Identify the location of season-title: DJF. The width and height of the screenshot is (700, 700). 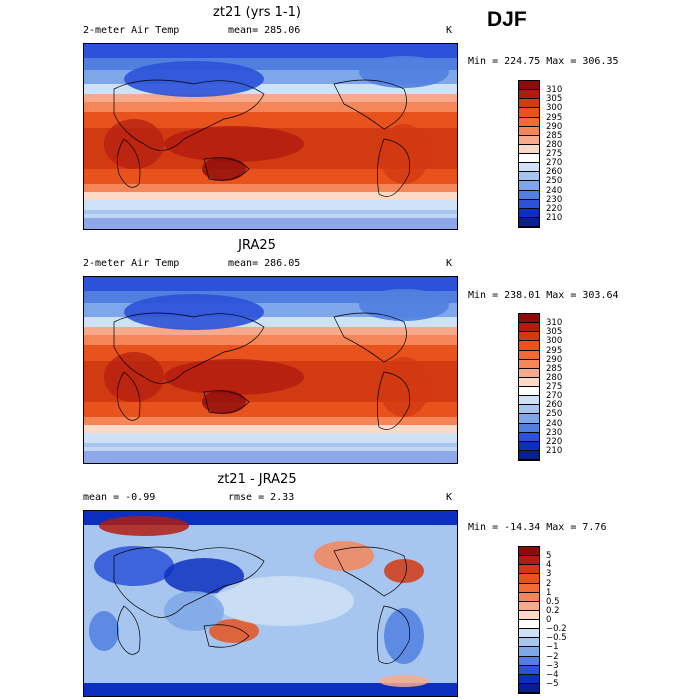
(507, 19).